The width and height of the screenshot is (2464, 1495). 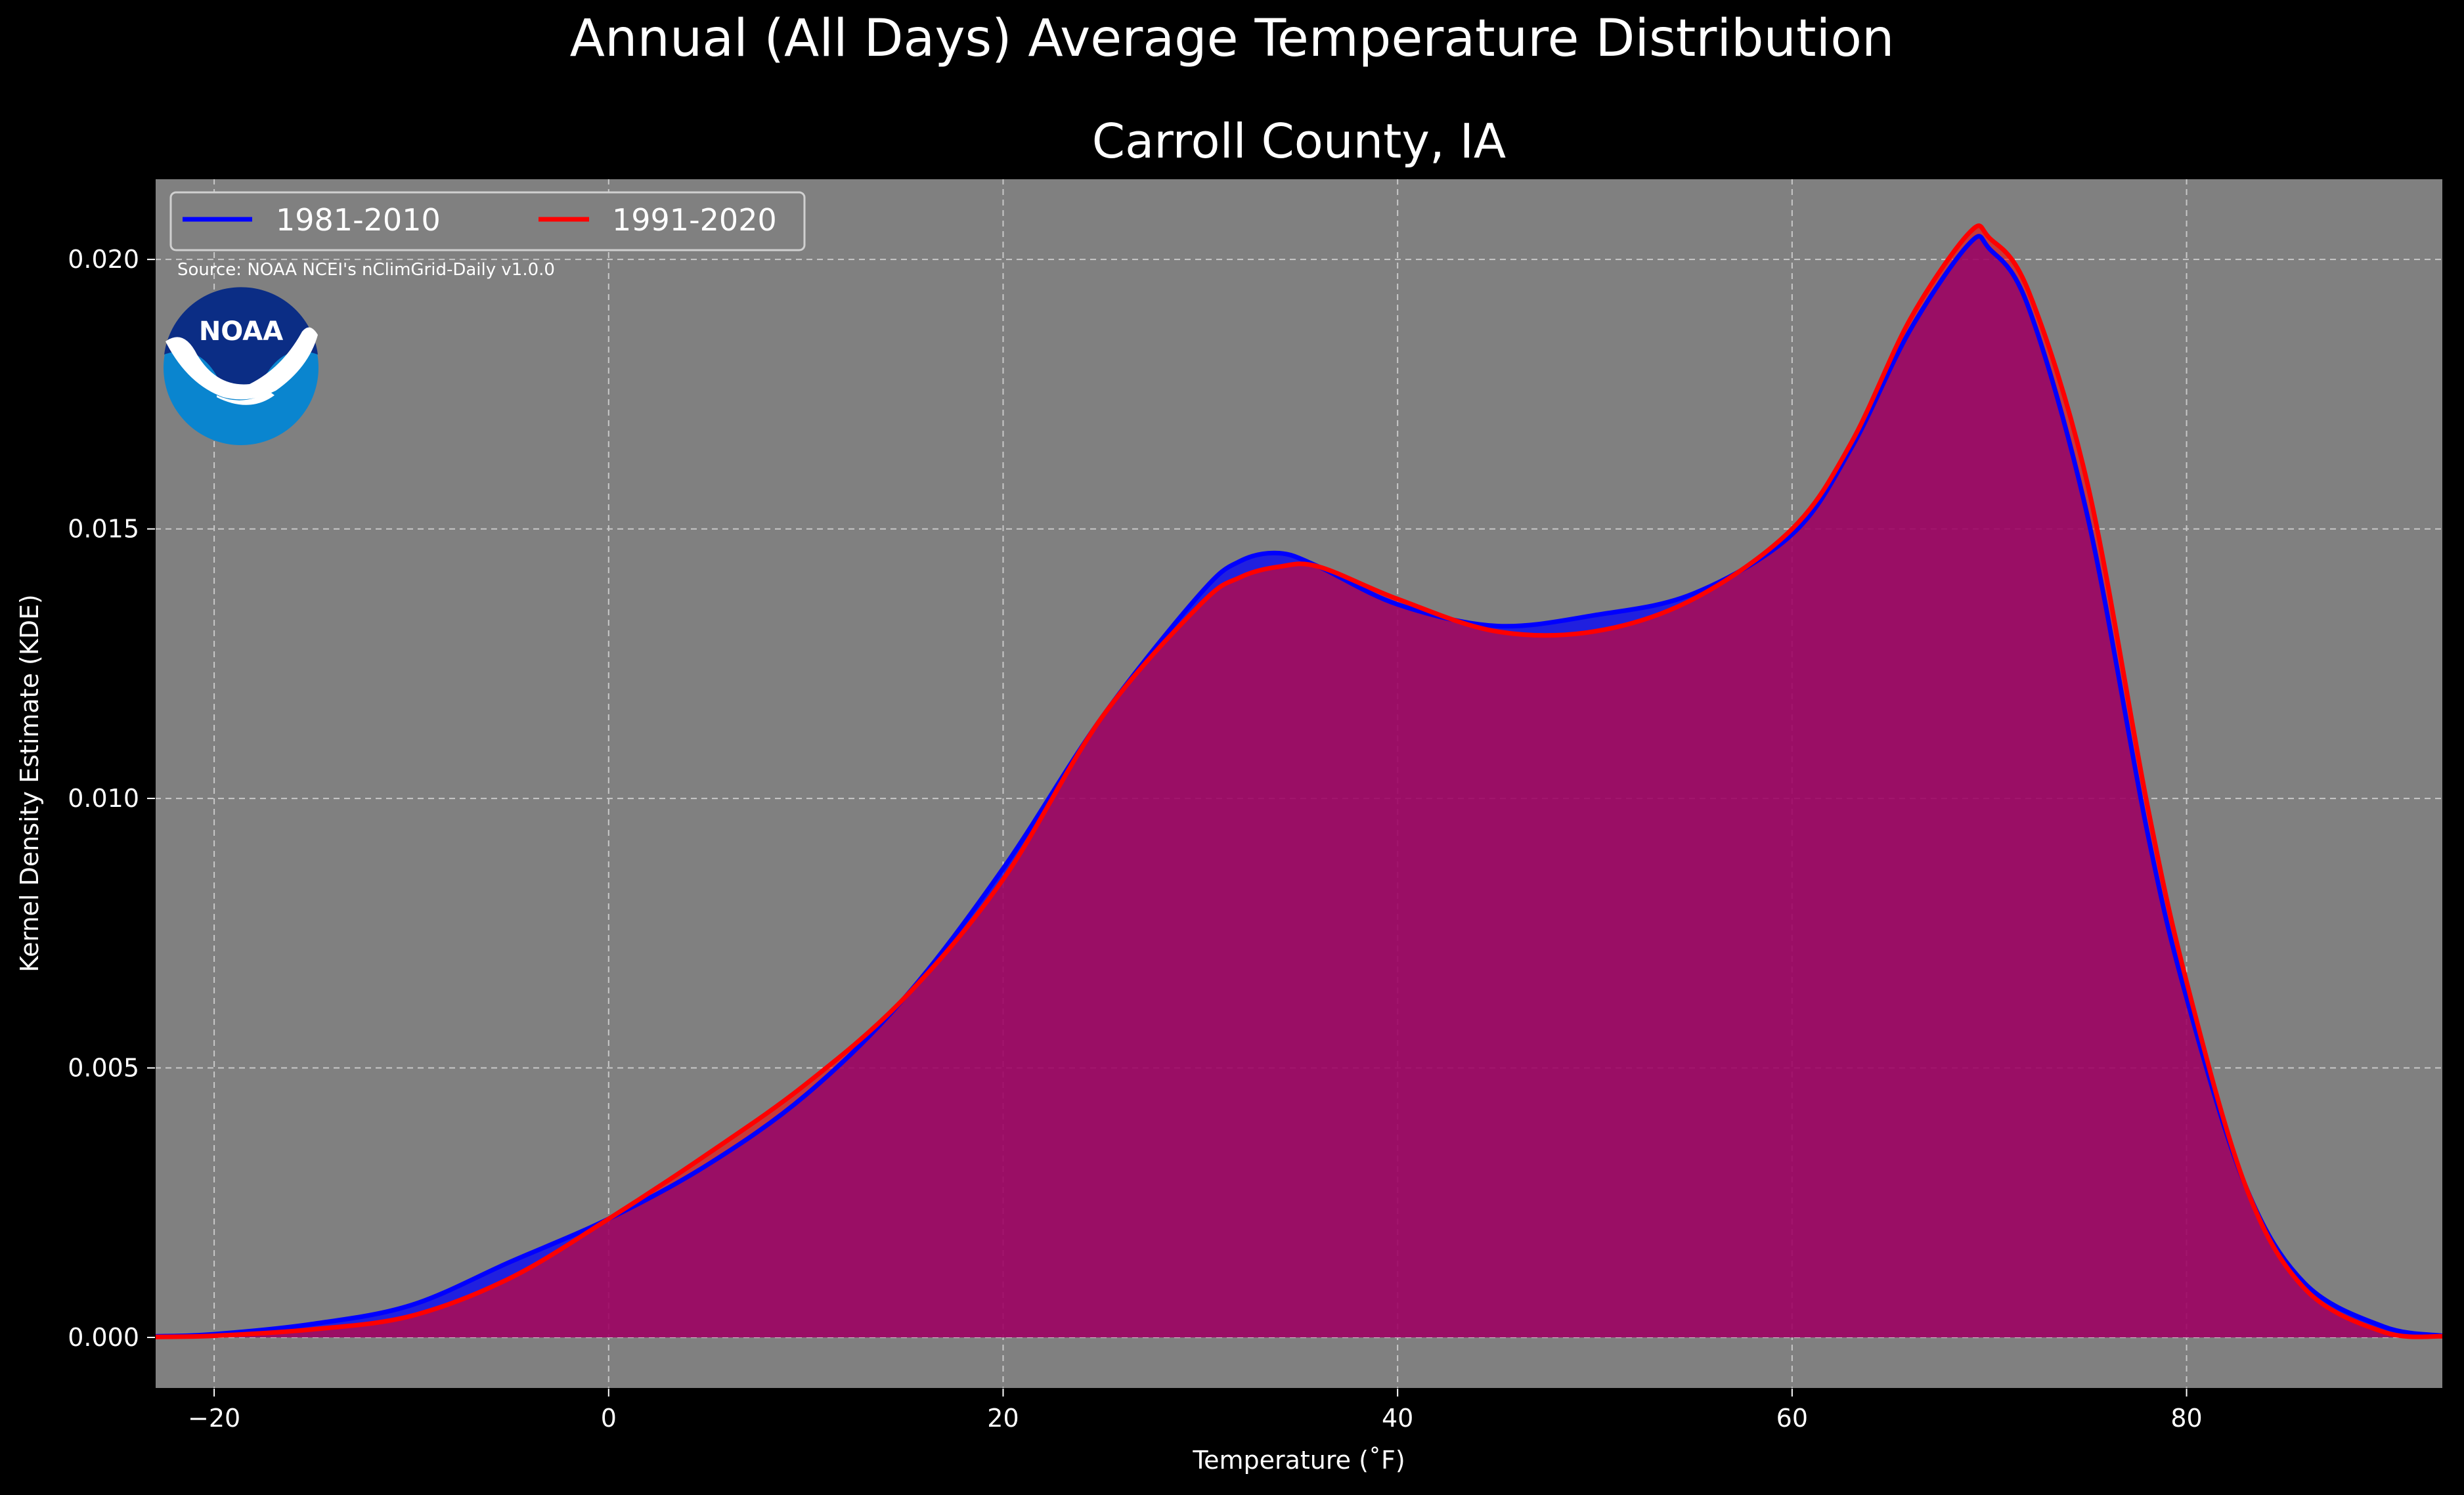 What do you see at coordinates (1195, 1411) in the screenshot?
I see `x-axis-ticks: −20 0 20 40 60 80` at bounding box center [1195, 1411].